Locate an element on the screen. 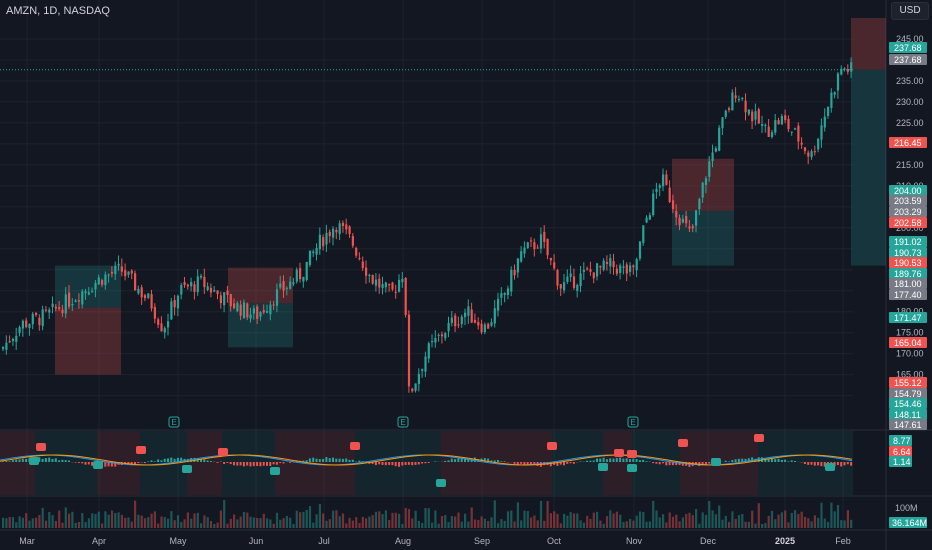 This screenshot has height=550, width=932. price-tag-label: 154.46 is located at coordinates (908, 404).